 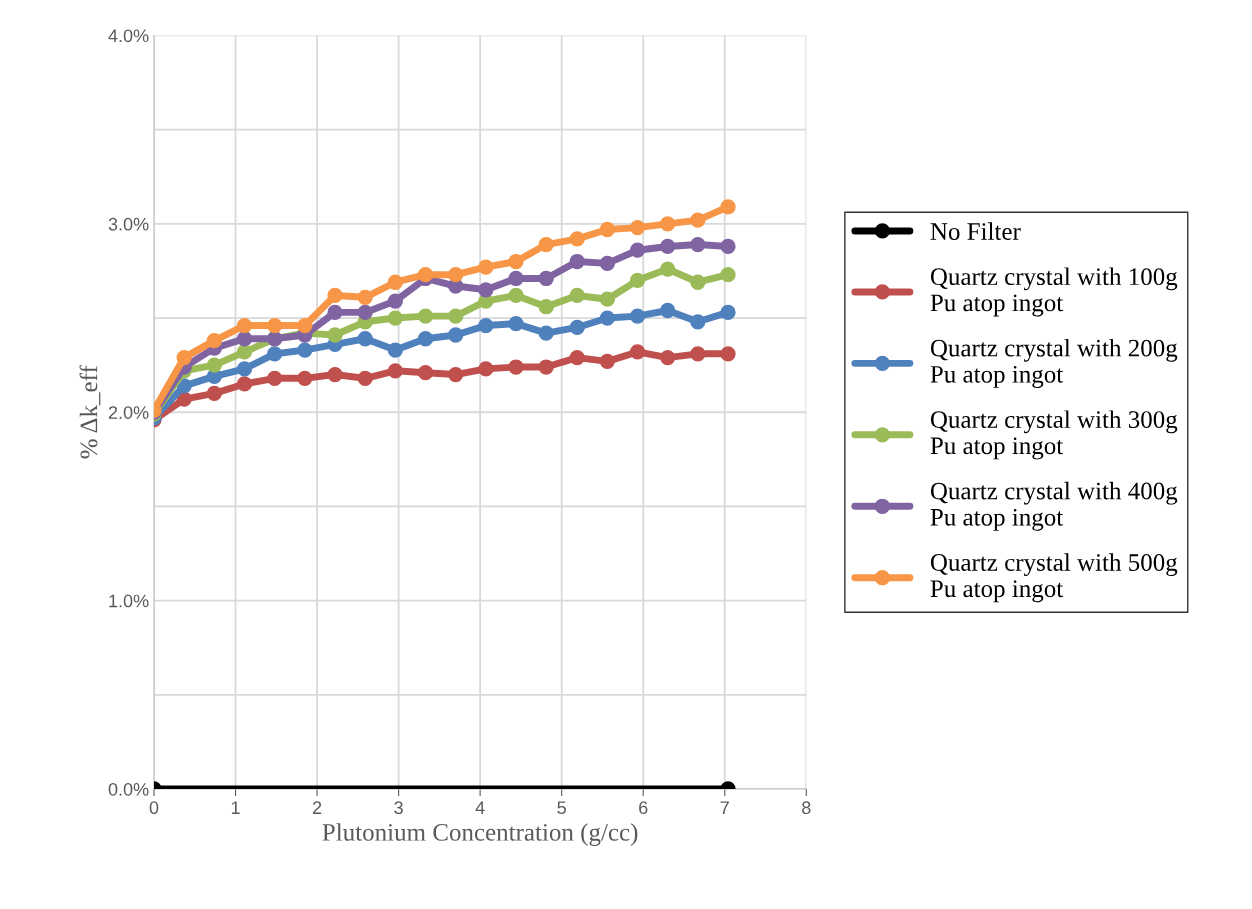 What do you see at coordinates (1054, 363) in the screenshot?
I see `legend-label: Quartz crystal with 200g Pu atop ingot` at bounding box center [1054, 363].